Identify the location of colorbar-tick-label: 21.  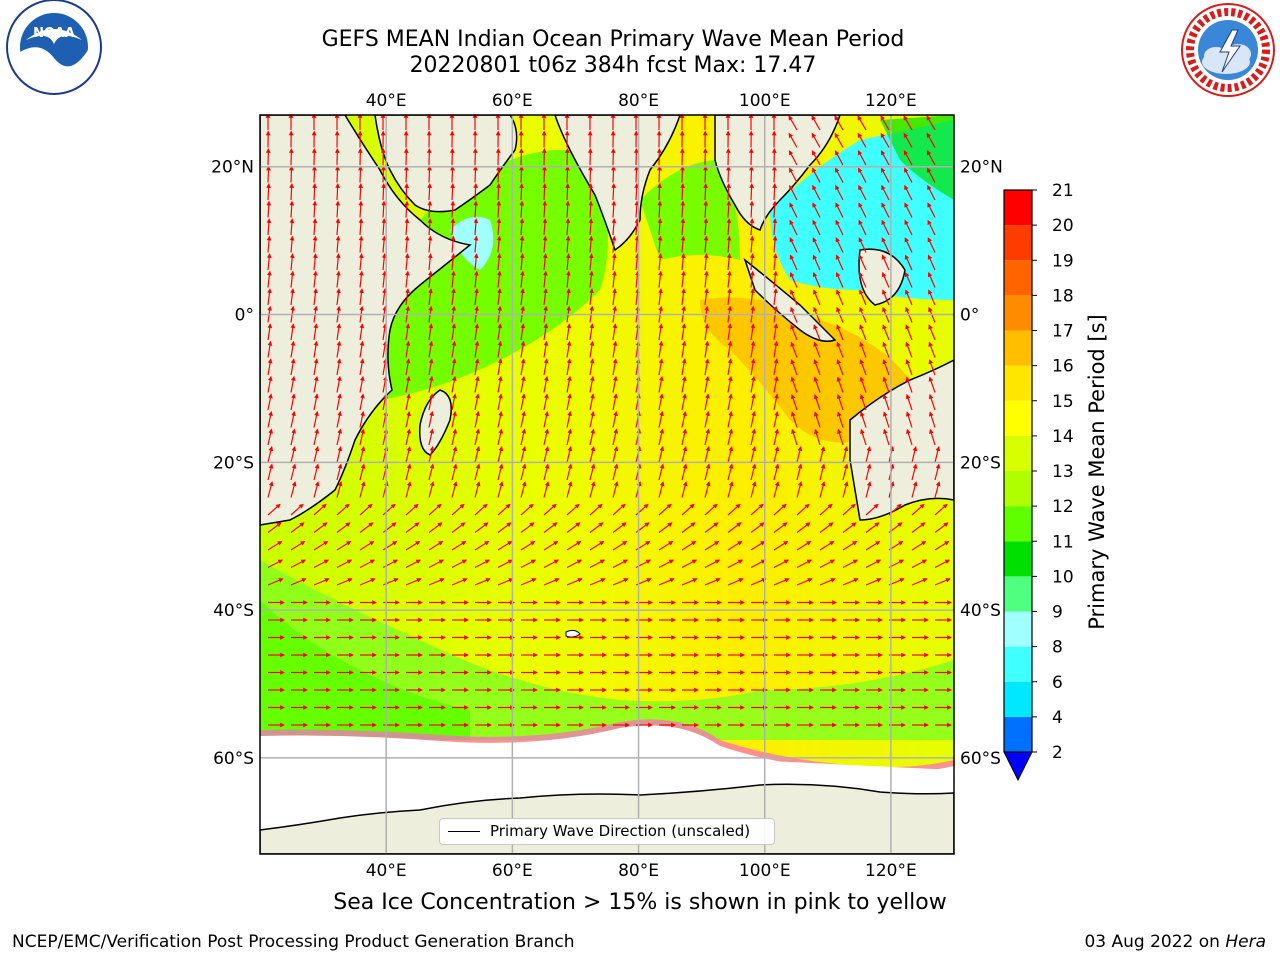
(1063, 191).